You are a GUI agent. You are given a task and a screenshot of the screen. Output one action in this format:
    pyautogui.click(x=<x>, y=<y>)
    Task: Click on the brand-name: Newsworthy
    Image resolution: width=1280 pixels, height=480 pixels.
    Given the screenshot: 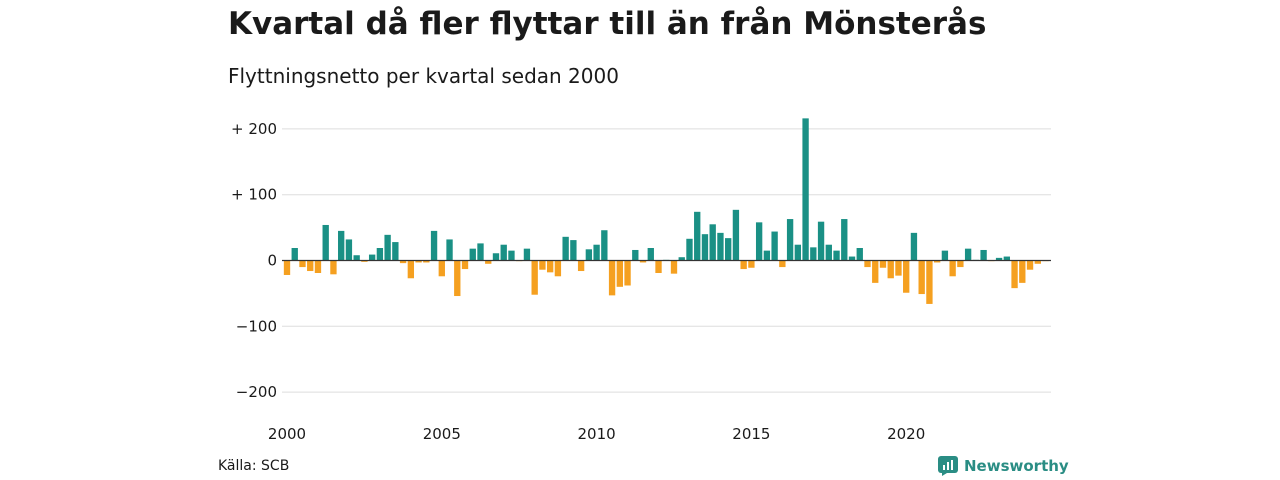 What is the action you would take?
    pyautogui.click(x=1016, y=466)
    